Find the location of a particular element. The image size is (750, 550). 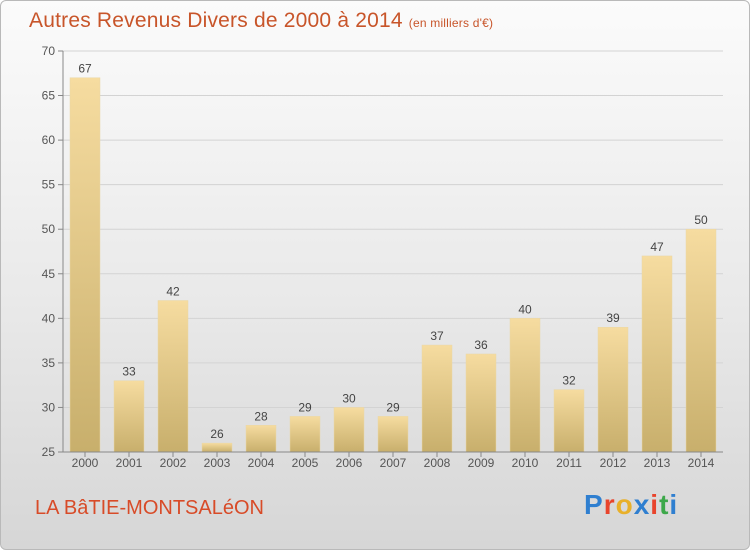

y-tick-label: 55 is located at coordinates (49, 185).